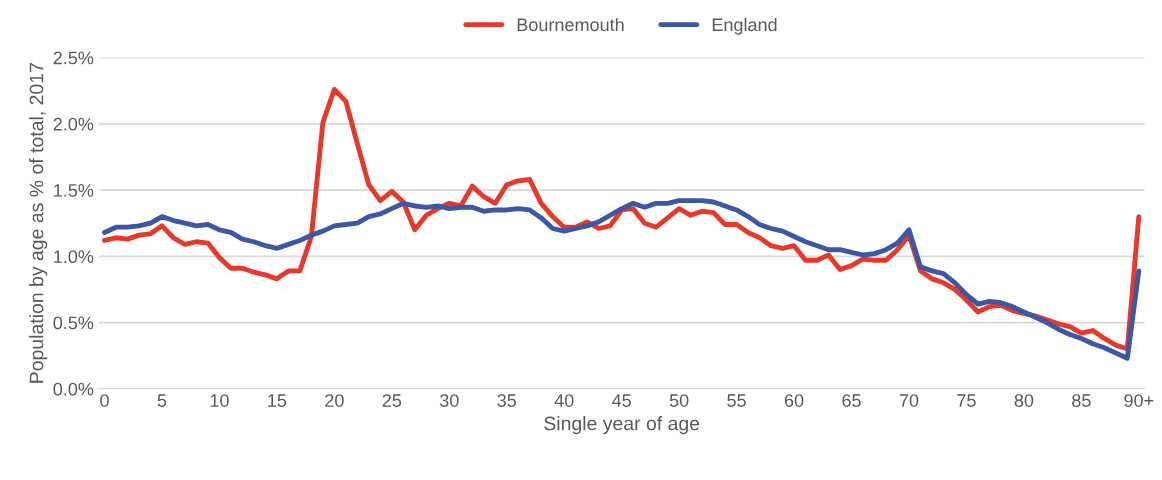  I want to click on x-tick-label: 30, so click(449, 400).